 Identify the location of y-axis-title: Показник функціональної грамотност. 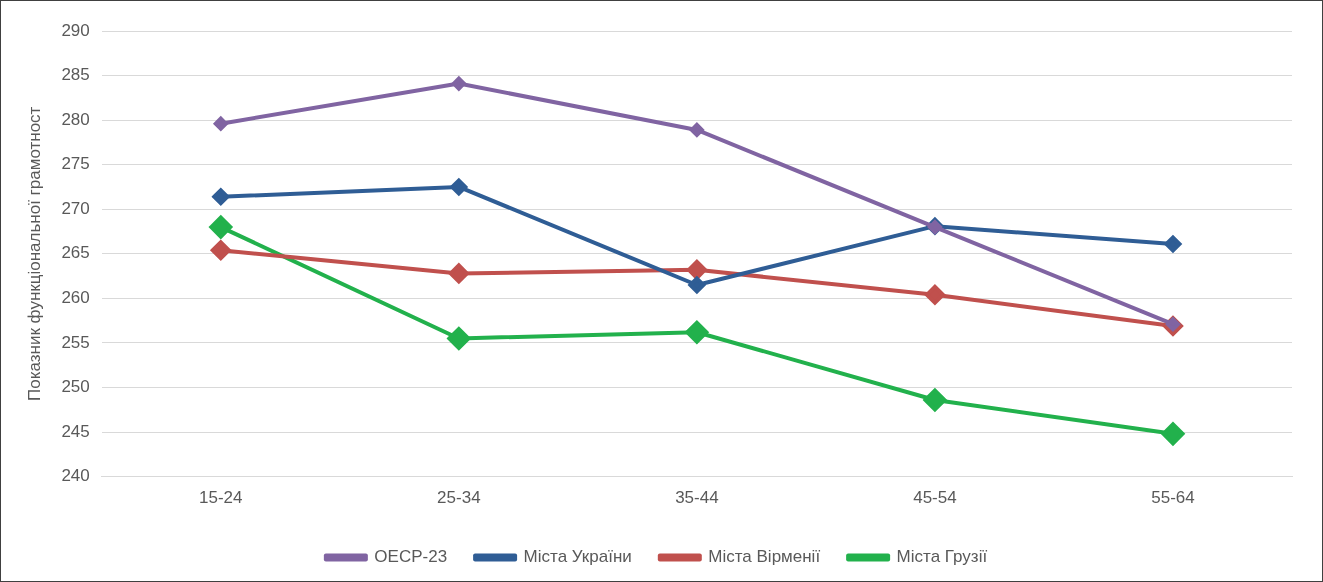
(34, 253).